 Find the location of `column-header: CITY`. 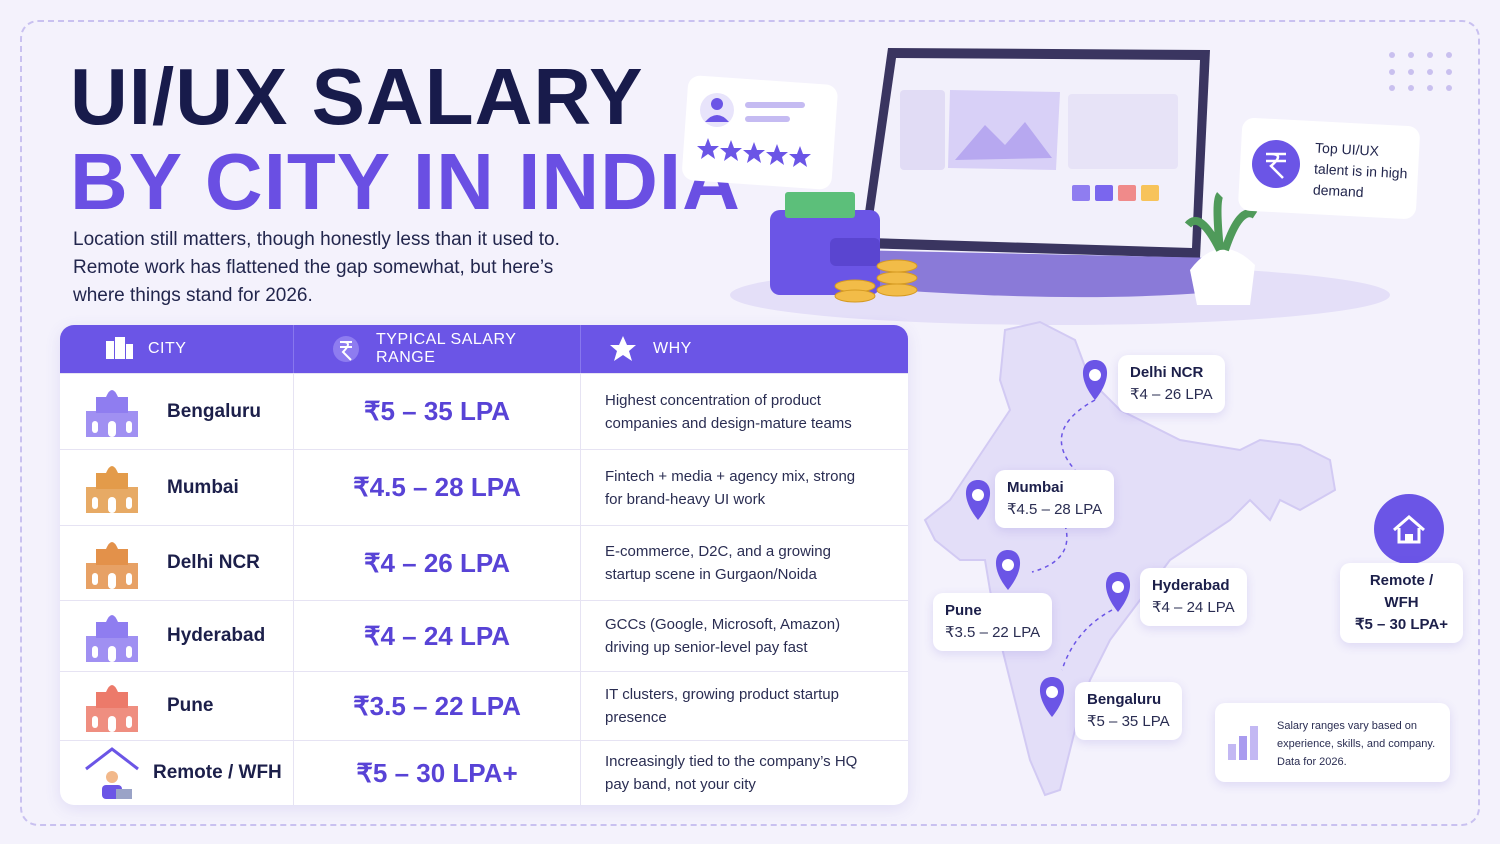

column-header: CITY is located at coordinates (176, 349).